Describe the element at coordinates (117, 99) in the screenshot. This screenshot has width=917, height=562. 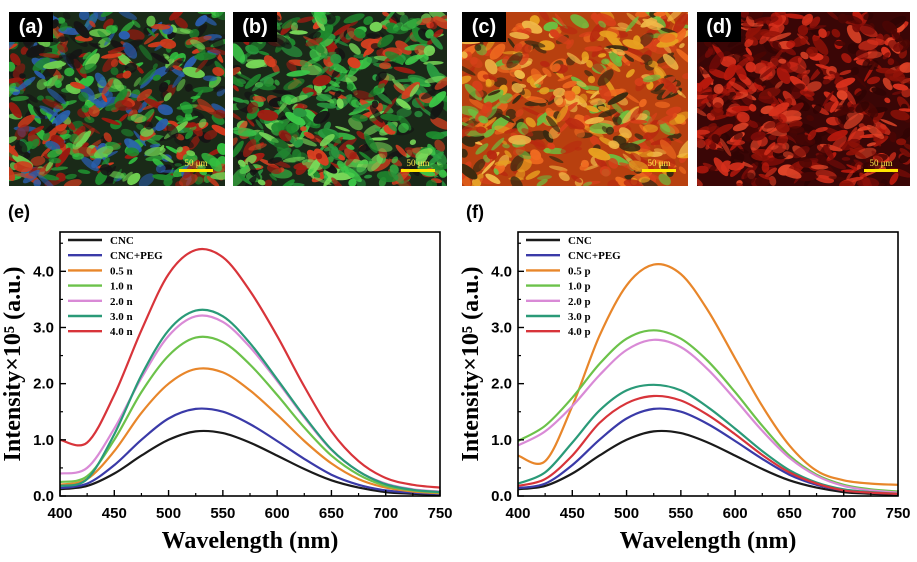
I see `micrograph-a: (a) 50 μm` at that location.